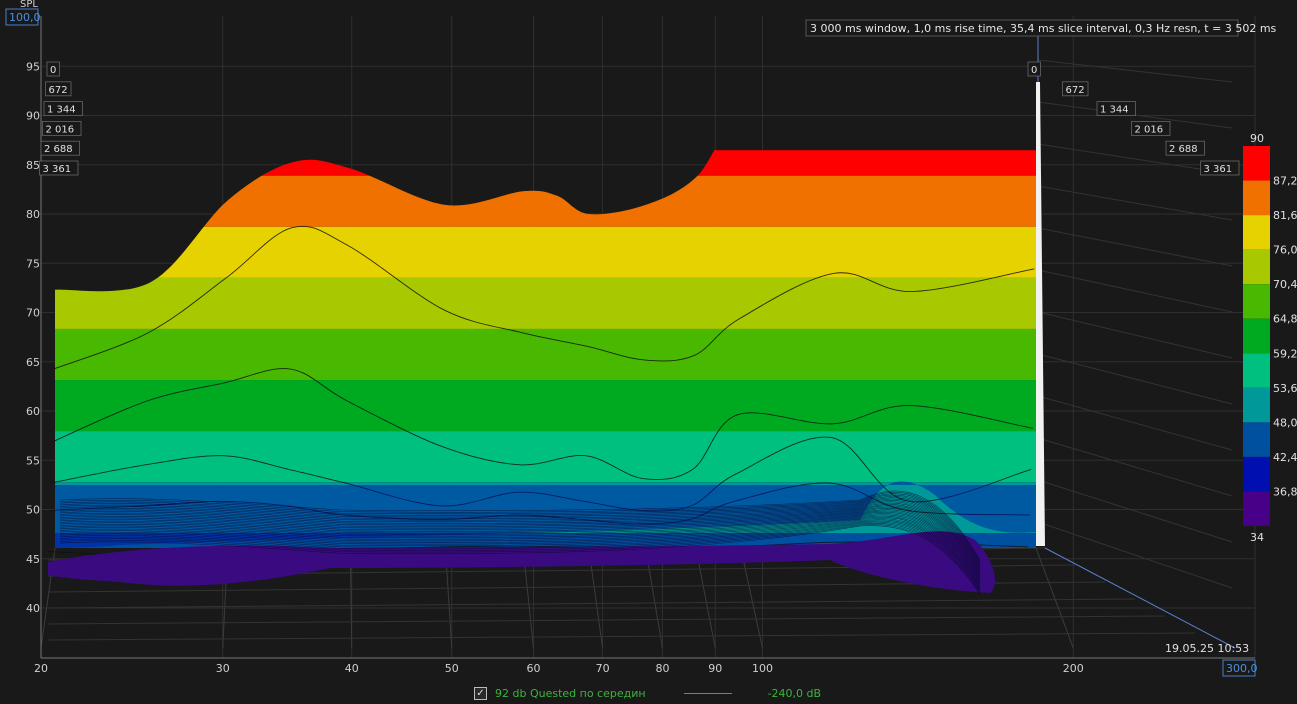 The image size is (1297, 704). I want to click on x-tick-label: 60, so click(534, 668).